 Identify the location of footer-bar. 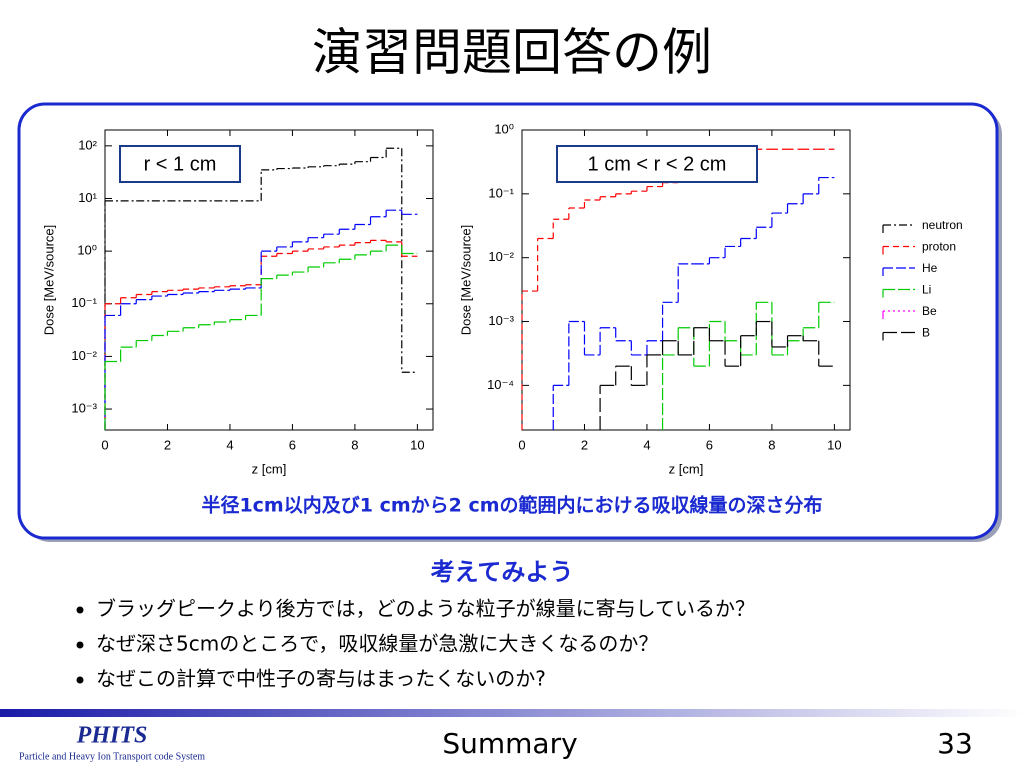
(512, 713).